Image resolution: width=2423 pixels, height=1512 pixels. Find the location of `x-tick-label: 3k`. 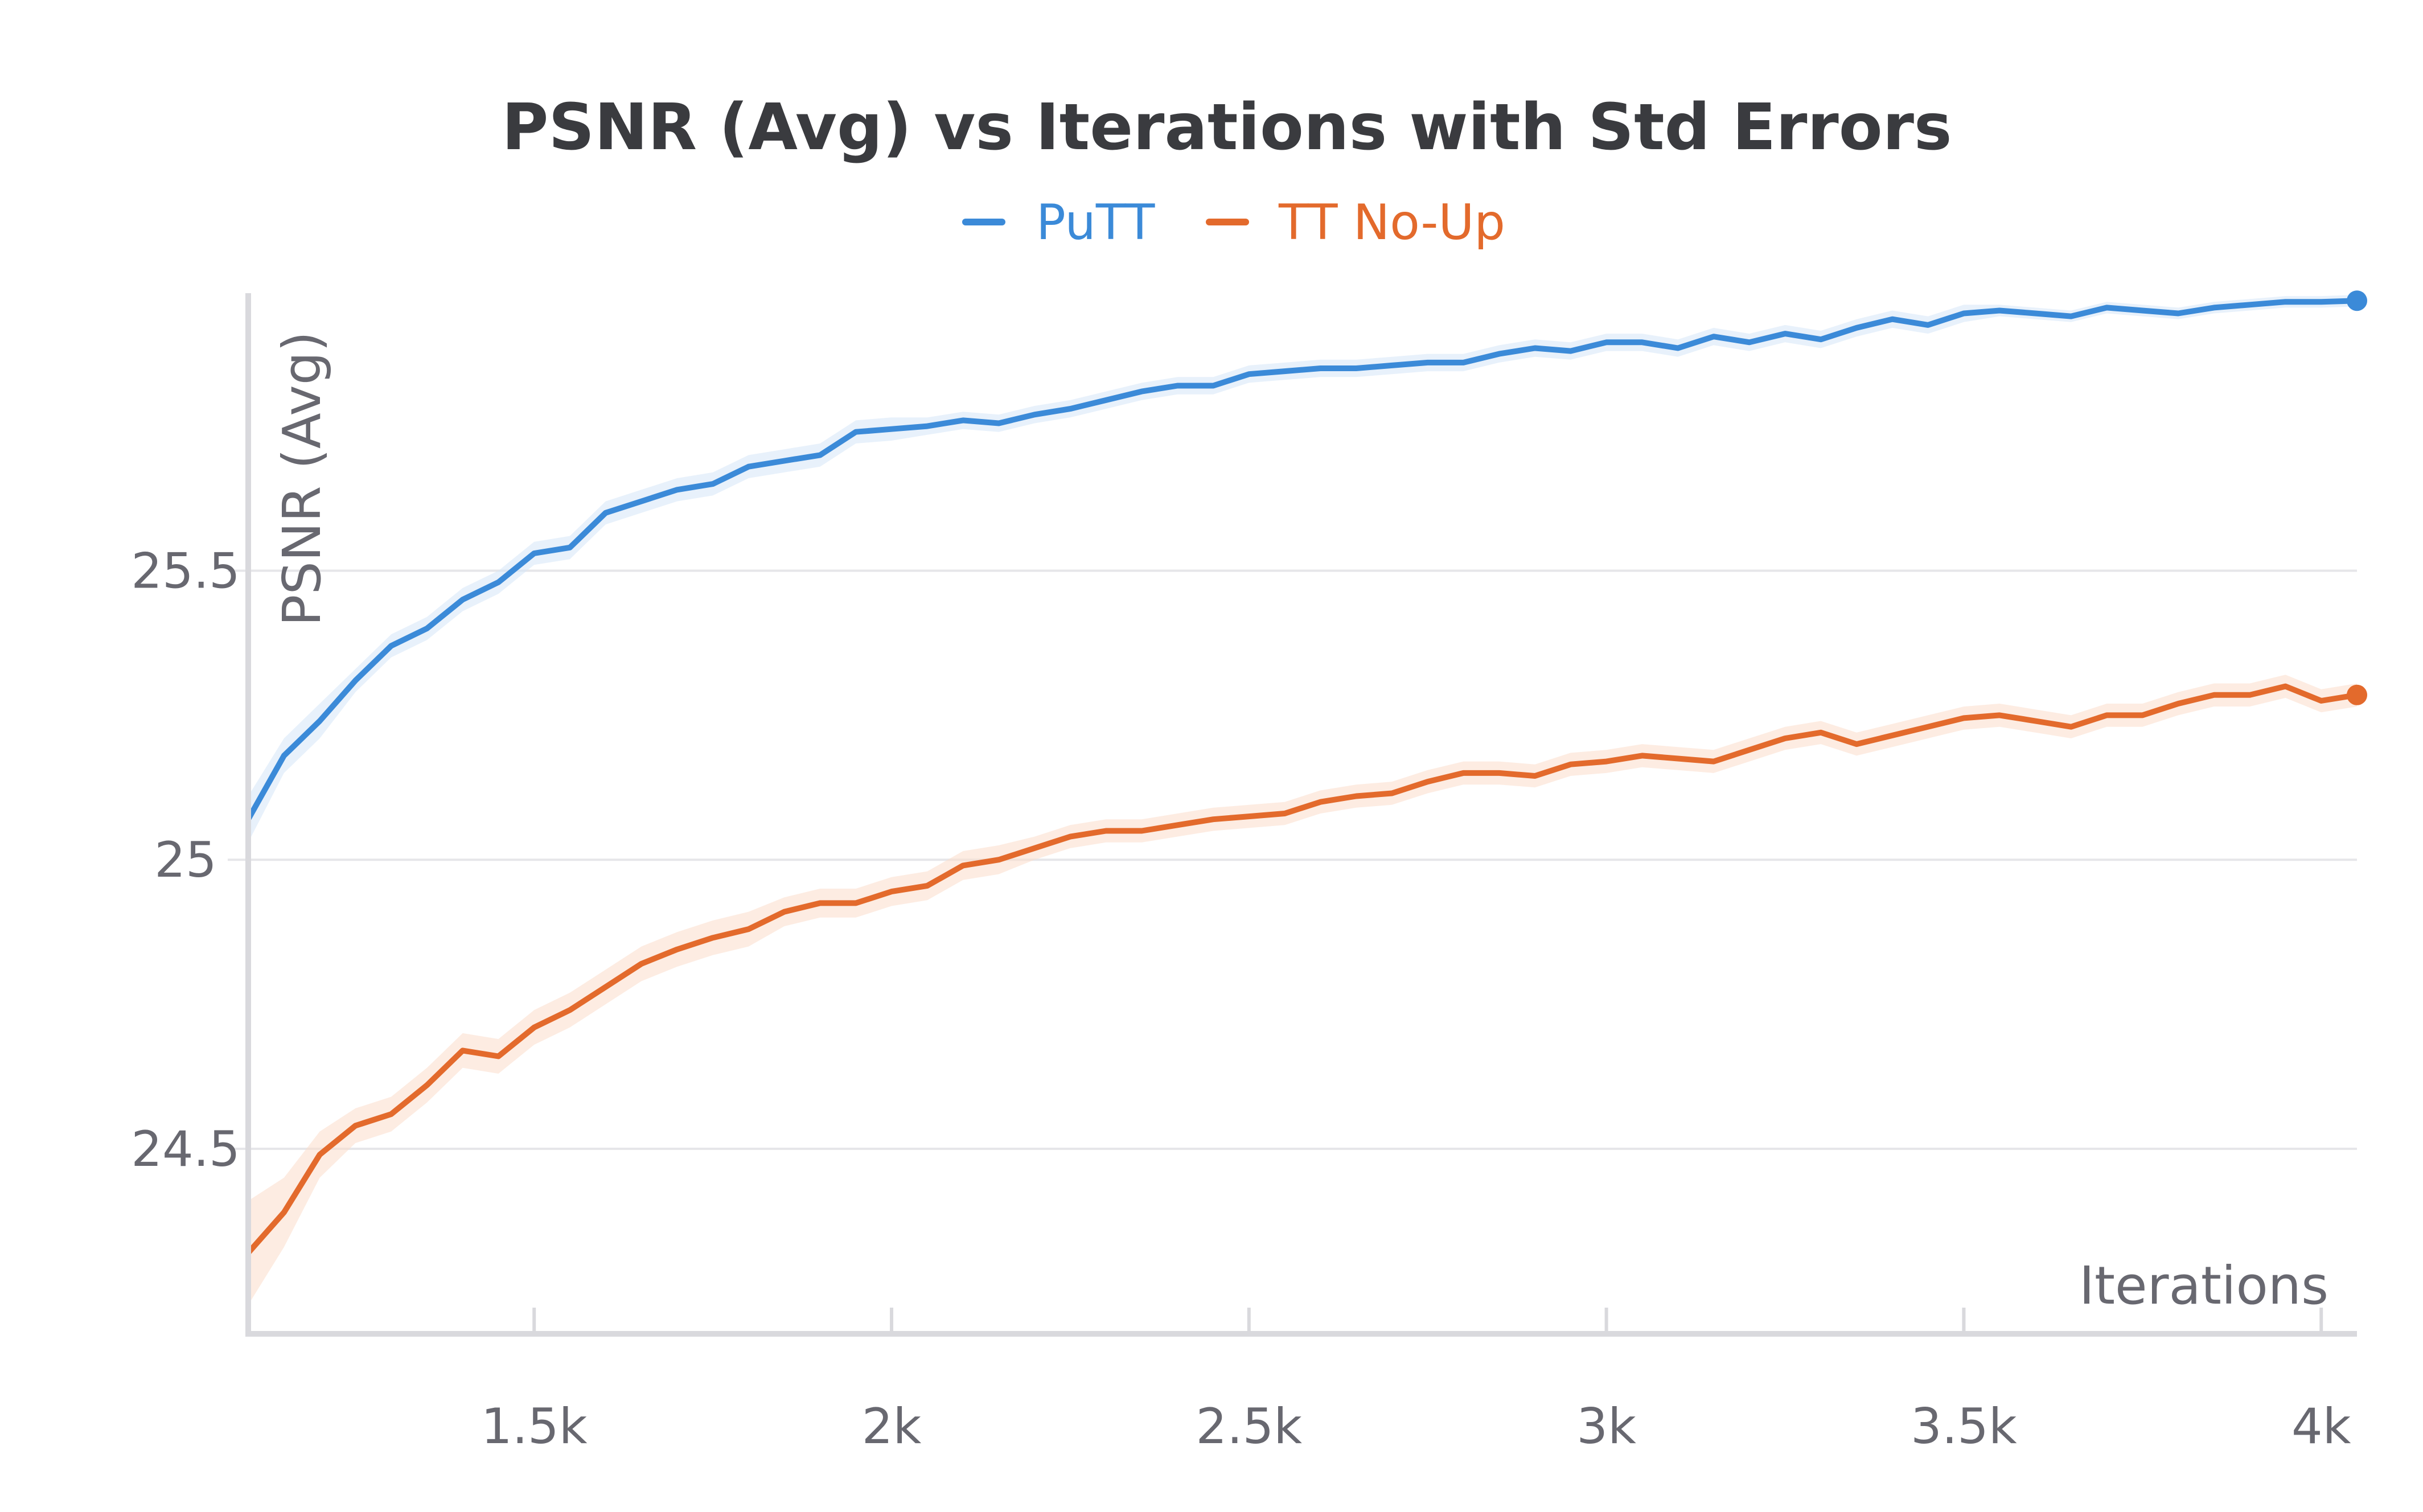

x-tick-label: 3k is located at coordinates (1606, 1426).